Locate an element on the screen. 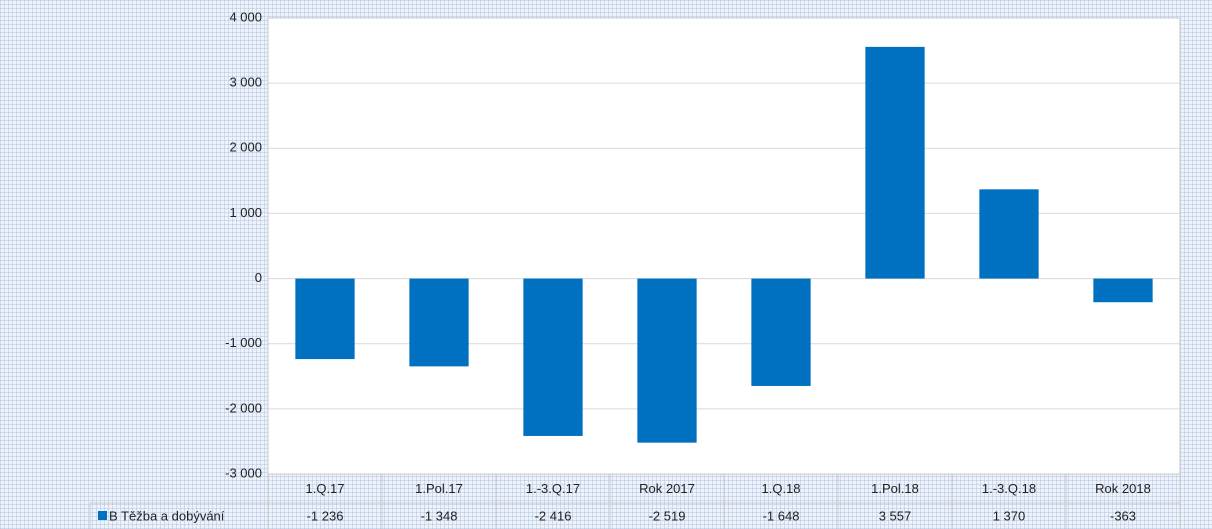 The width and height of the screenshot is (1212, 529). data-label: 3 557 is located at coordinates (895, 515).